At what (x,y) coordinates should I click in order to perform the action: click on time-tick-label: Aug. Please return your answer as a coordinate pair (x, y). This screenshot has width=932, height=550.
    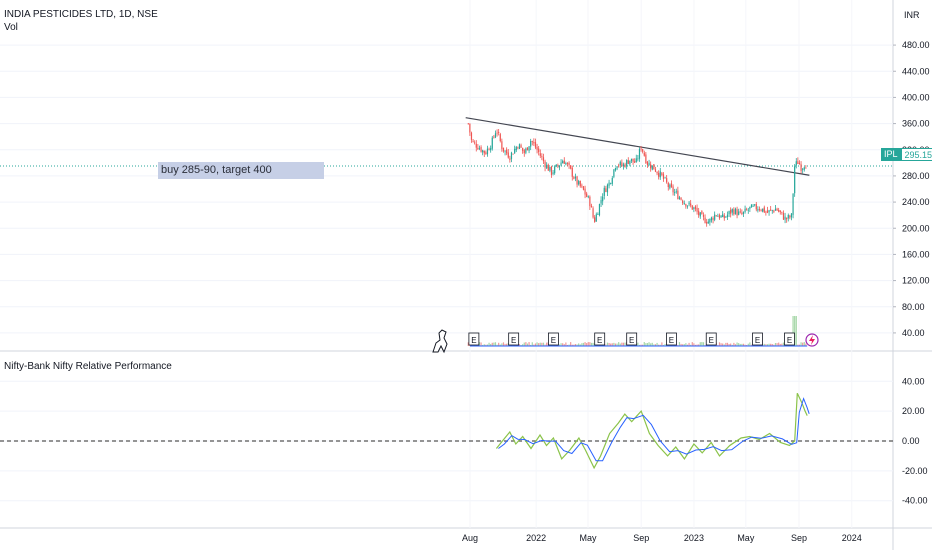
    Looking at the image, I should click on (470, 538).